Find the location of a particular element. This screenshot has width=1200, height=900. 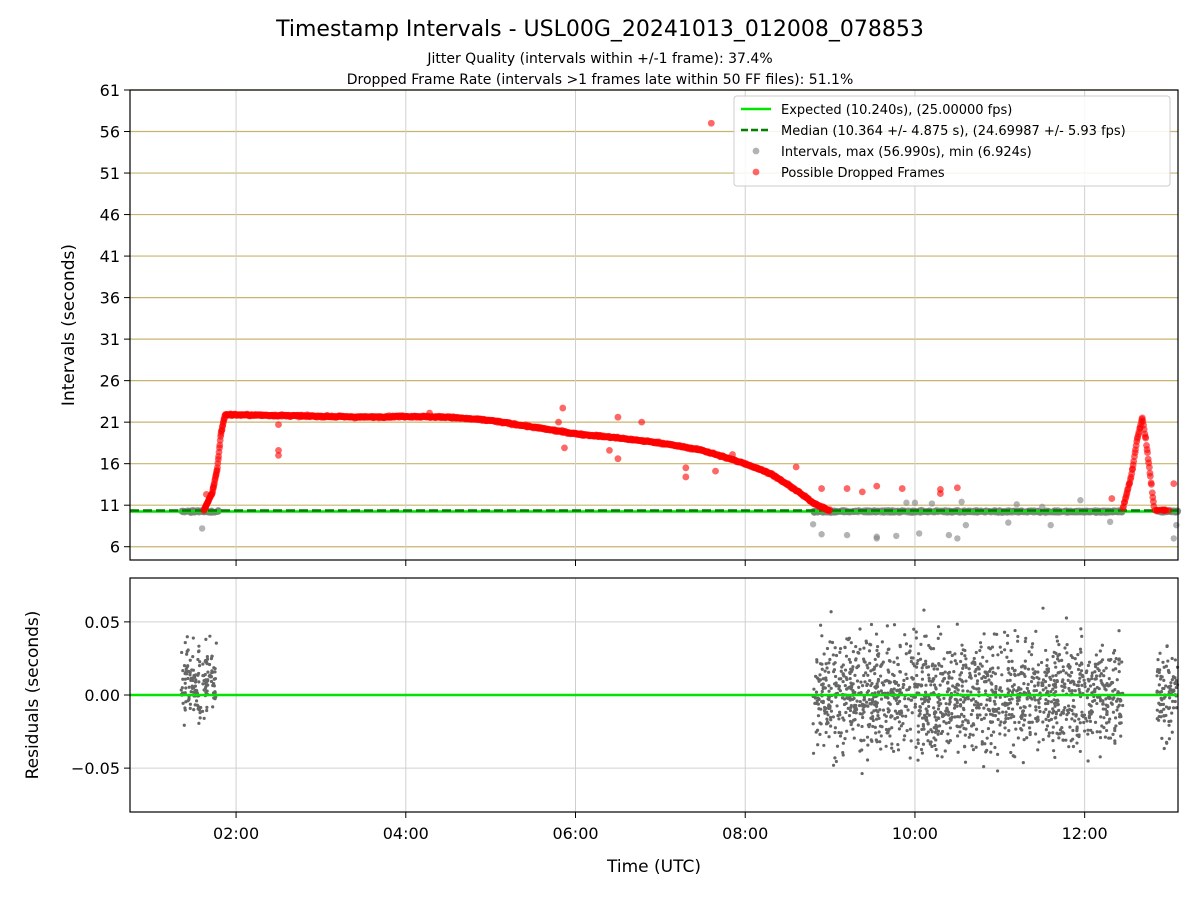

x-tick-label: 04:00 is located at coordinates (406, 833).